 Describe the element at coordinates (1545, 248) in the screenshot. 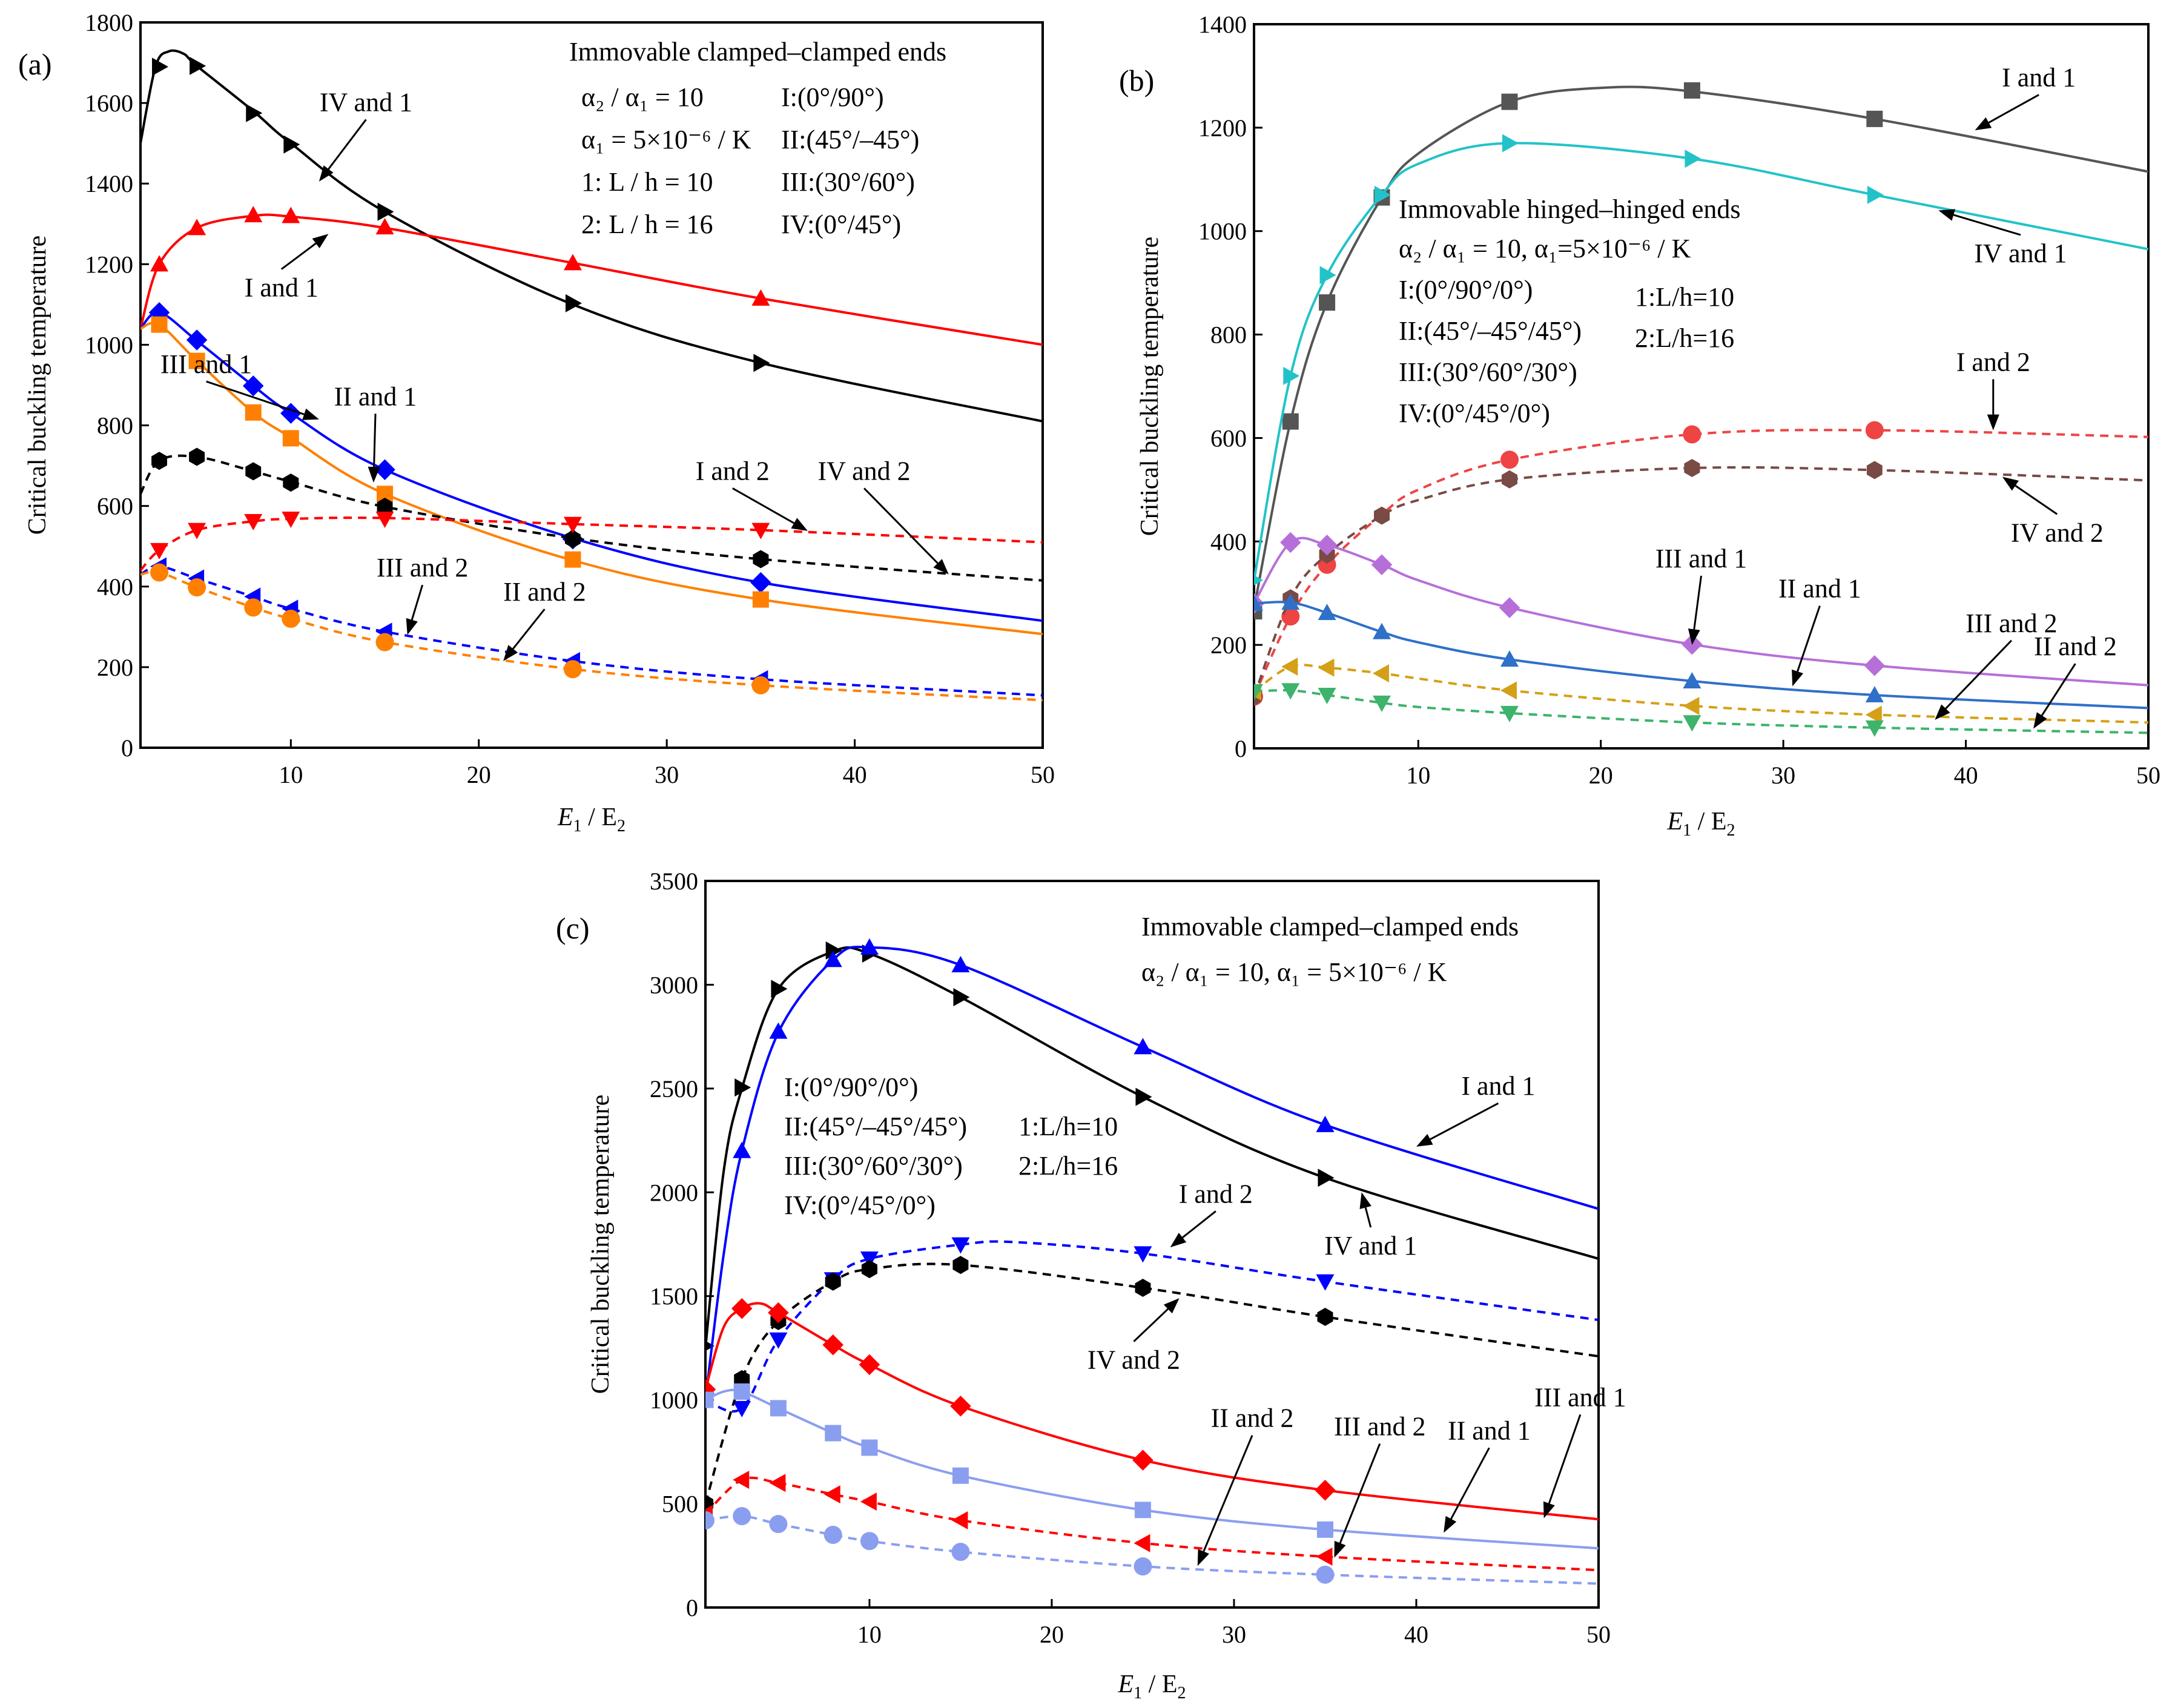

I see `textbox-param-line: α₂ / α₁ = 10, α₁=5×10⁻⁶ / K` at that location.